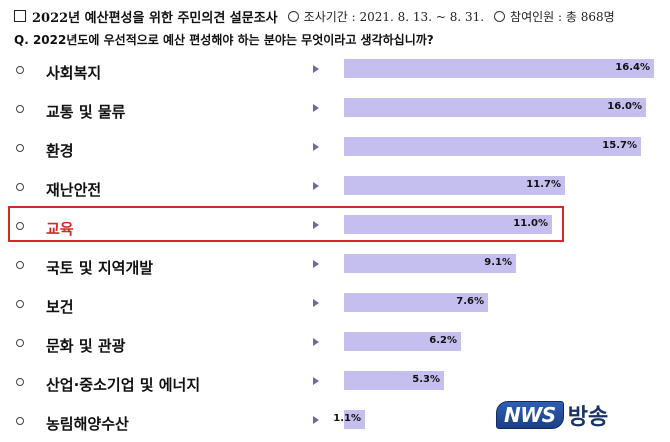  I want to click on bar: 16.0%, so click(495, 107).